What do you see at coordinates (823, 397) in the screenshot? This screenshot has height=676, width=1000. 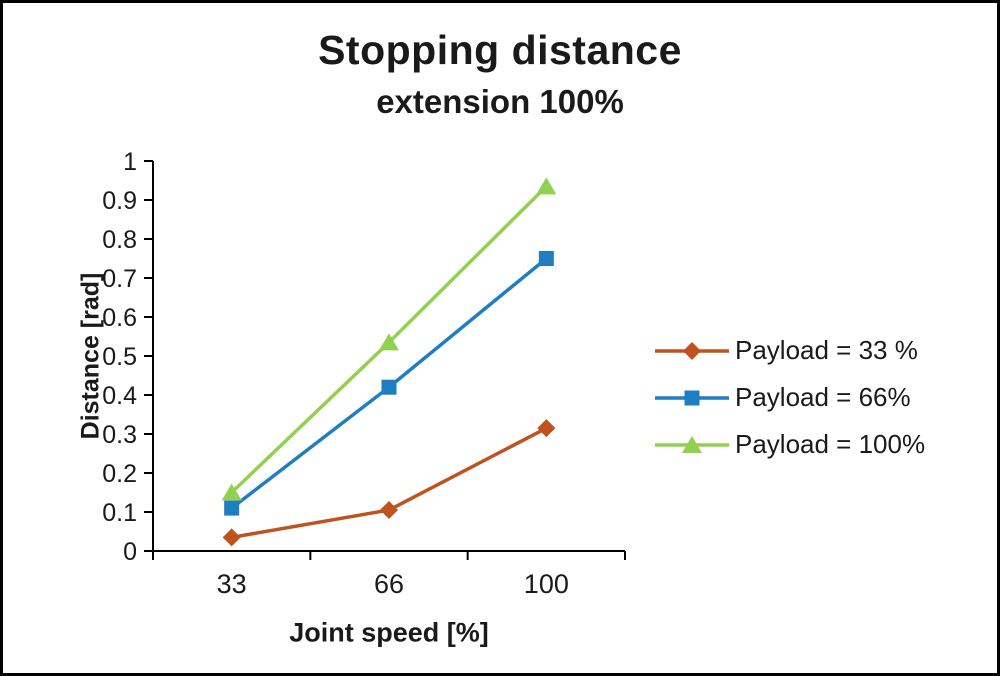 I see `legend-label: Payload = 66%` at bounding box center [823, 397].